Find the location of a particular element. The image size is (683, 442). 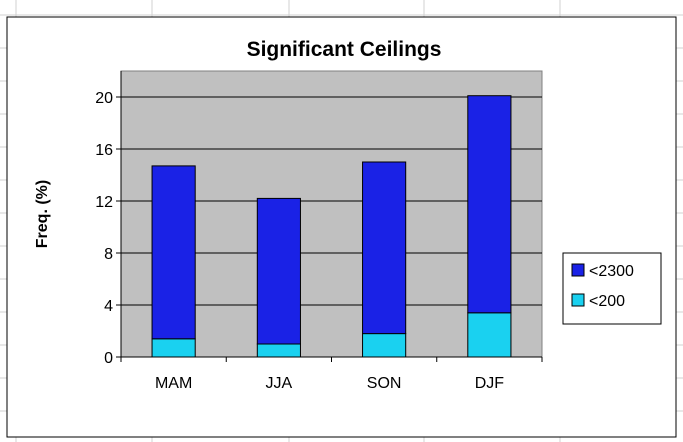

y-axis-label: Freq. (%) is located at coordinates (42, 214).